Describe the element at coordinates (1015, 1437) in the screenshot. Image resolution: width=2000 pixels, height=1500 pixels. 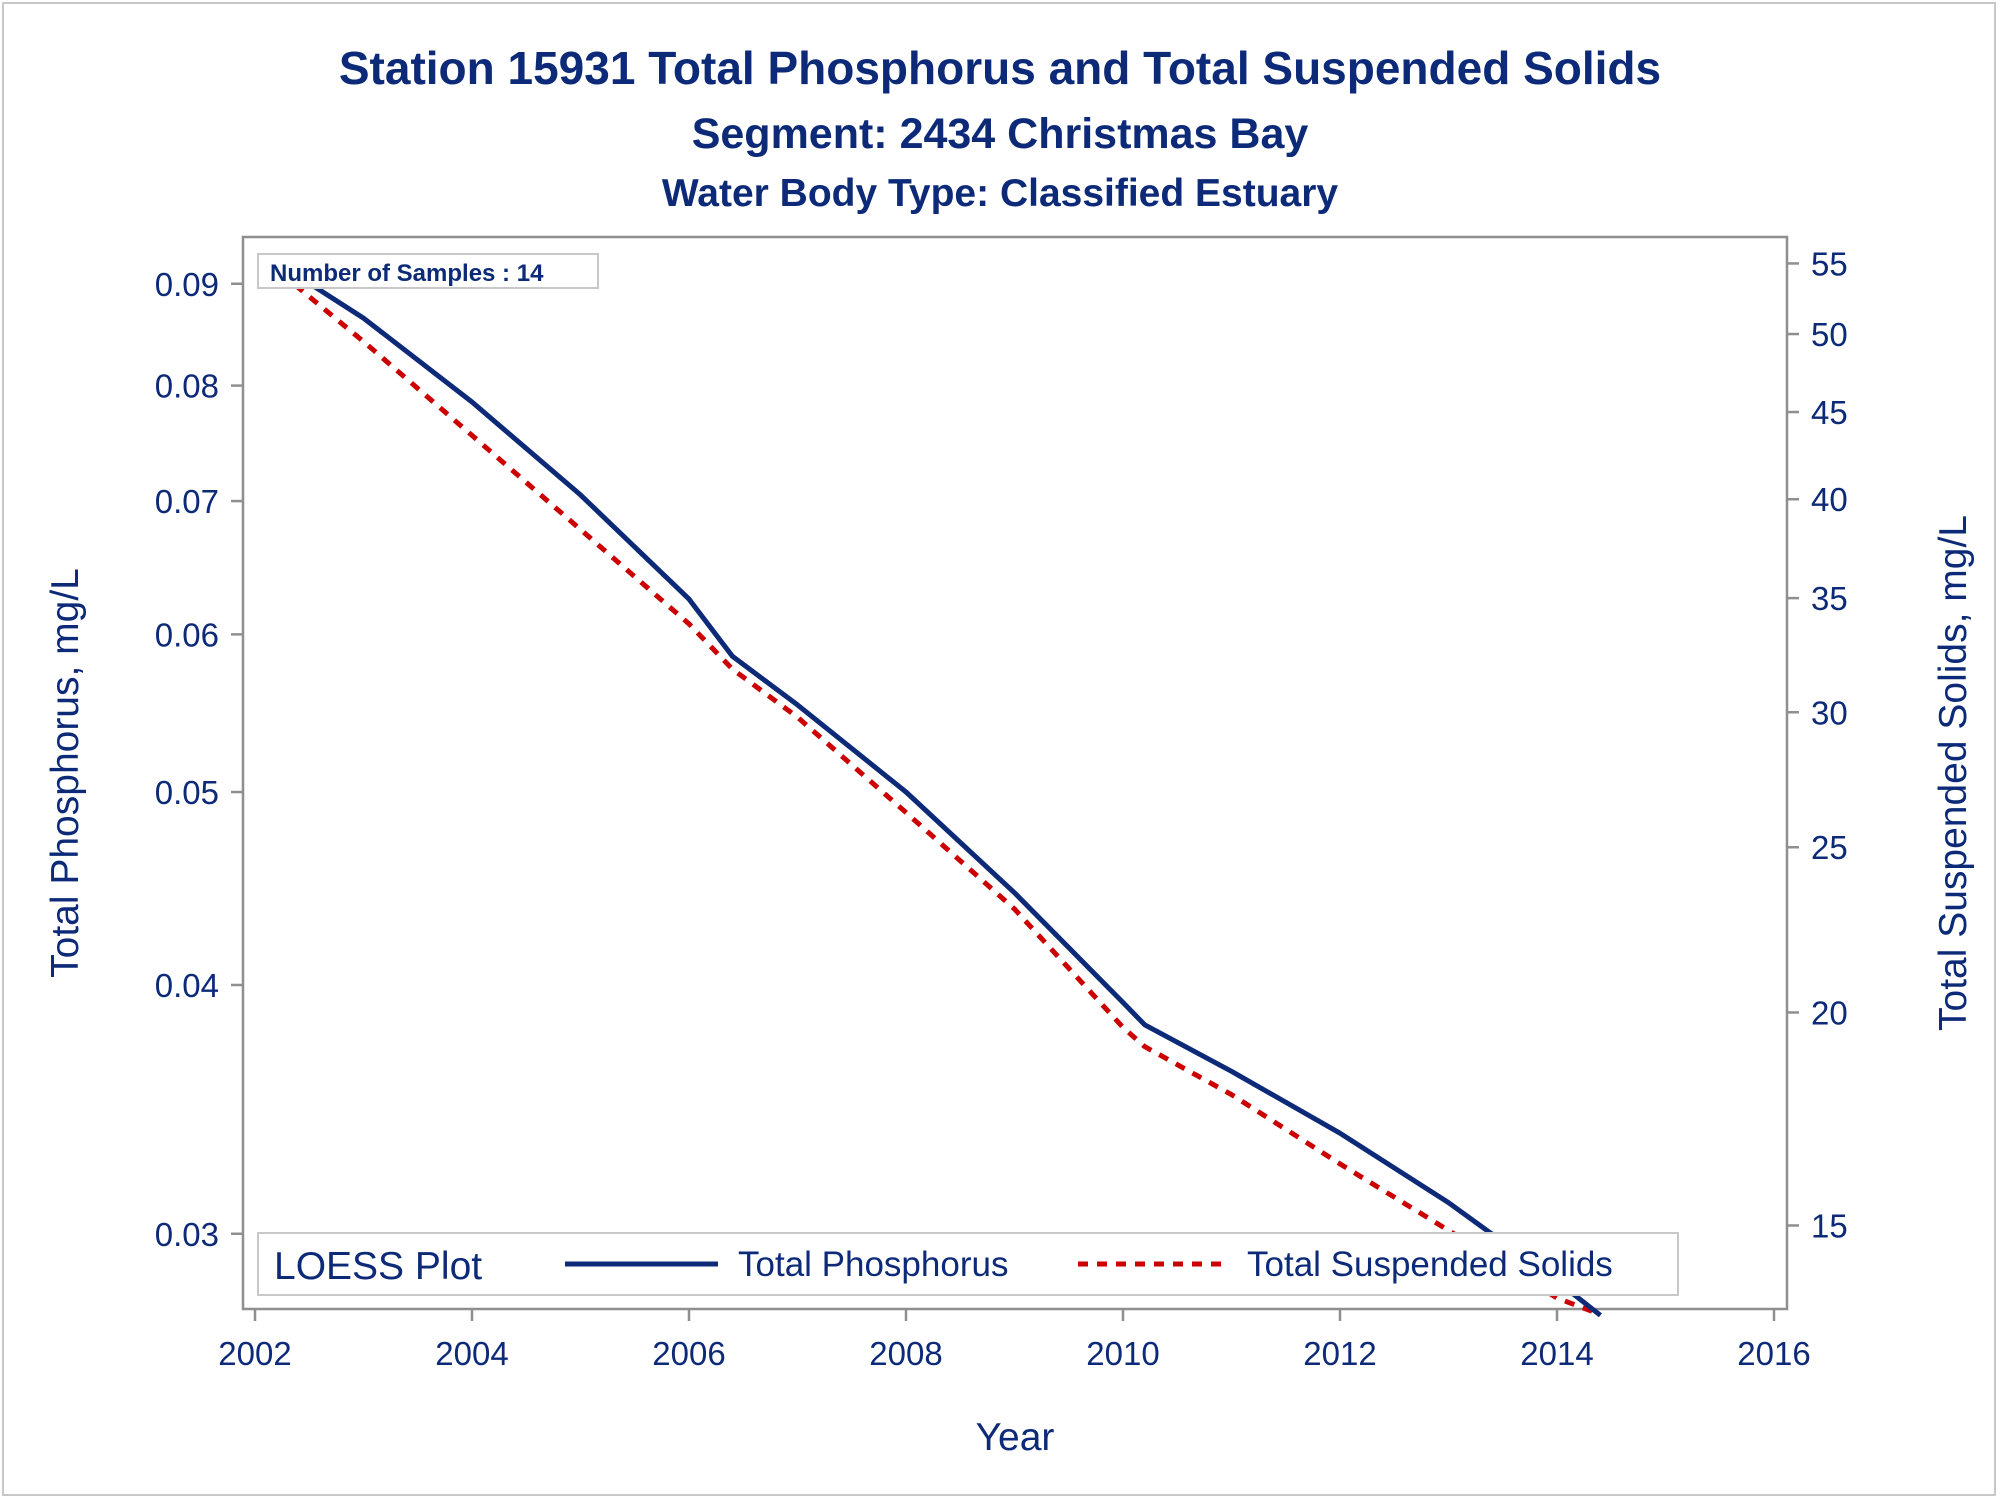
I see `x-axis-label: Year` at that location.